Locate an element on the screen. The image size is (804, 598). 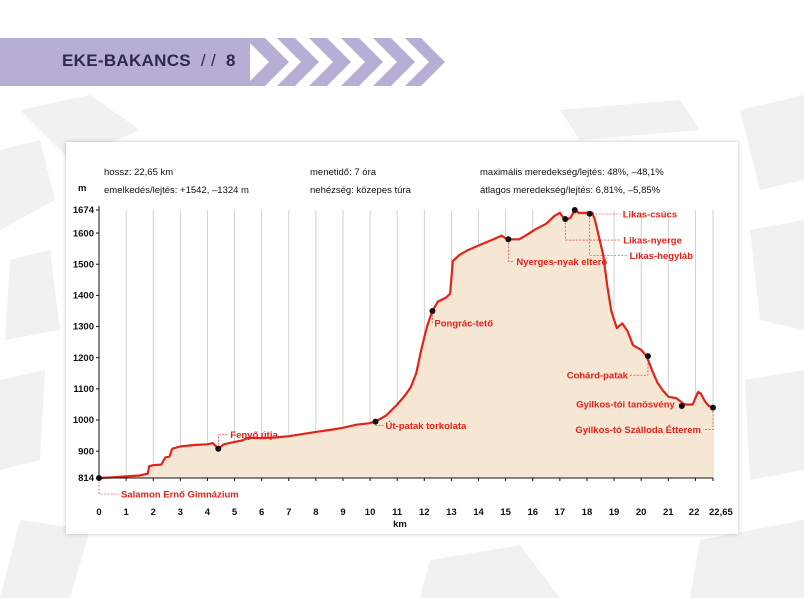
x-tick-label: 3 is located at coordinates (180, 512).